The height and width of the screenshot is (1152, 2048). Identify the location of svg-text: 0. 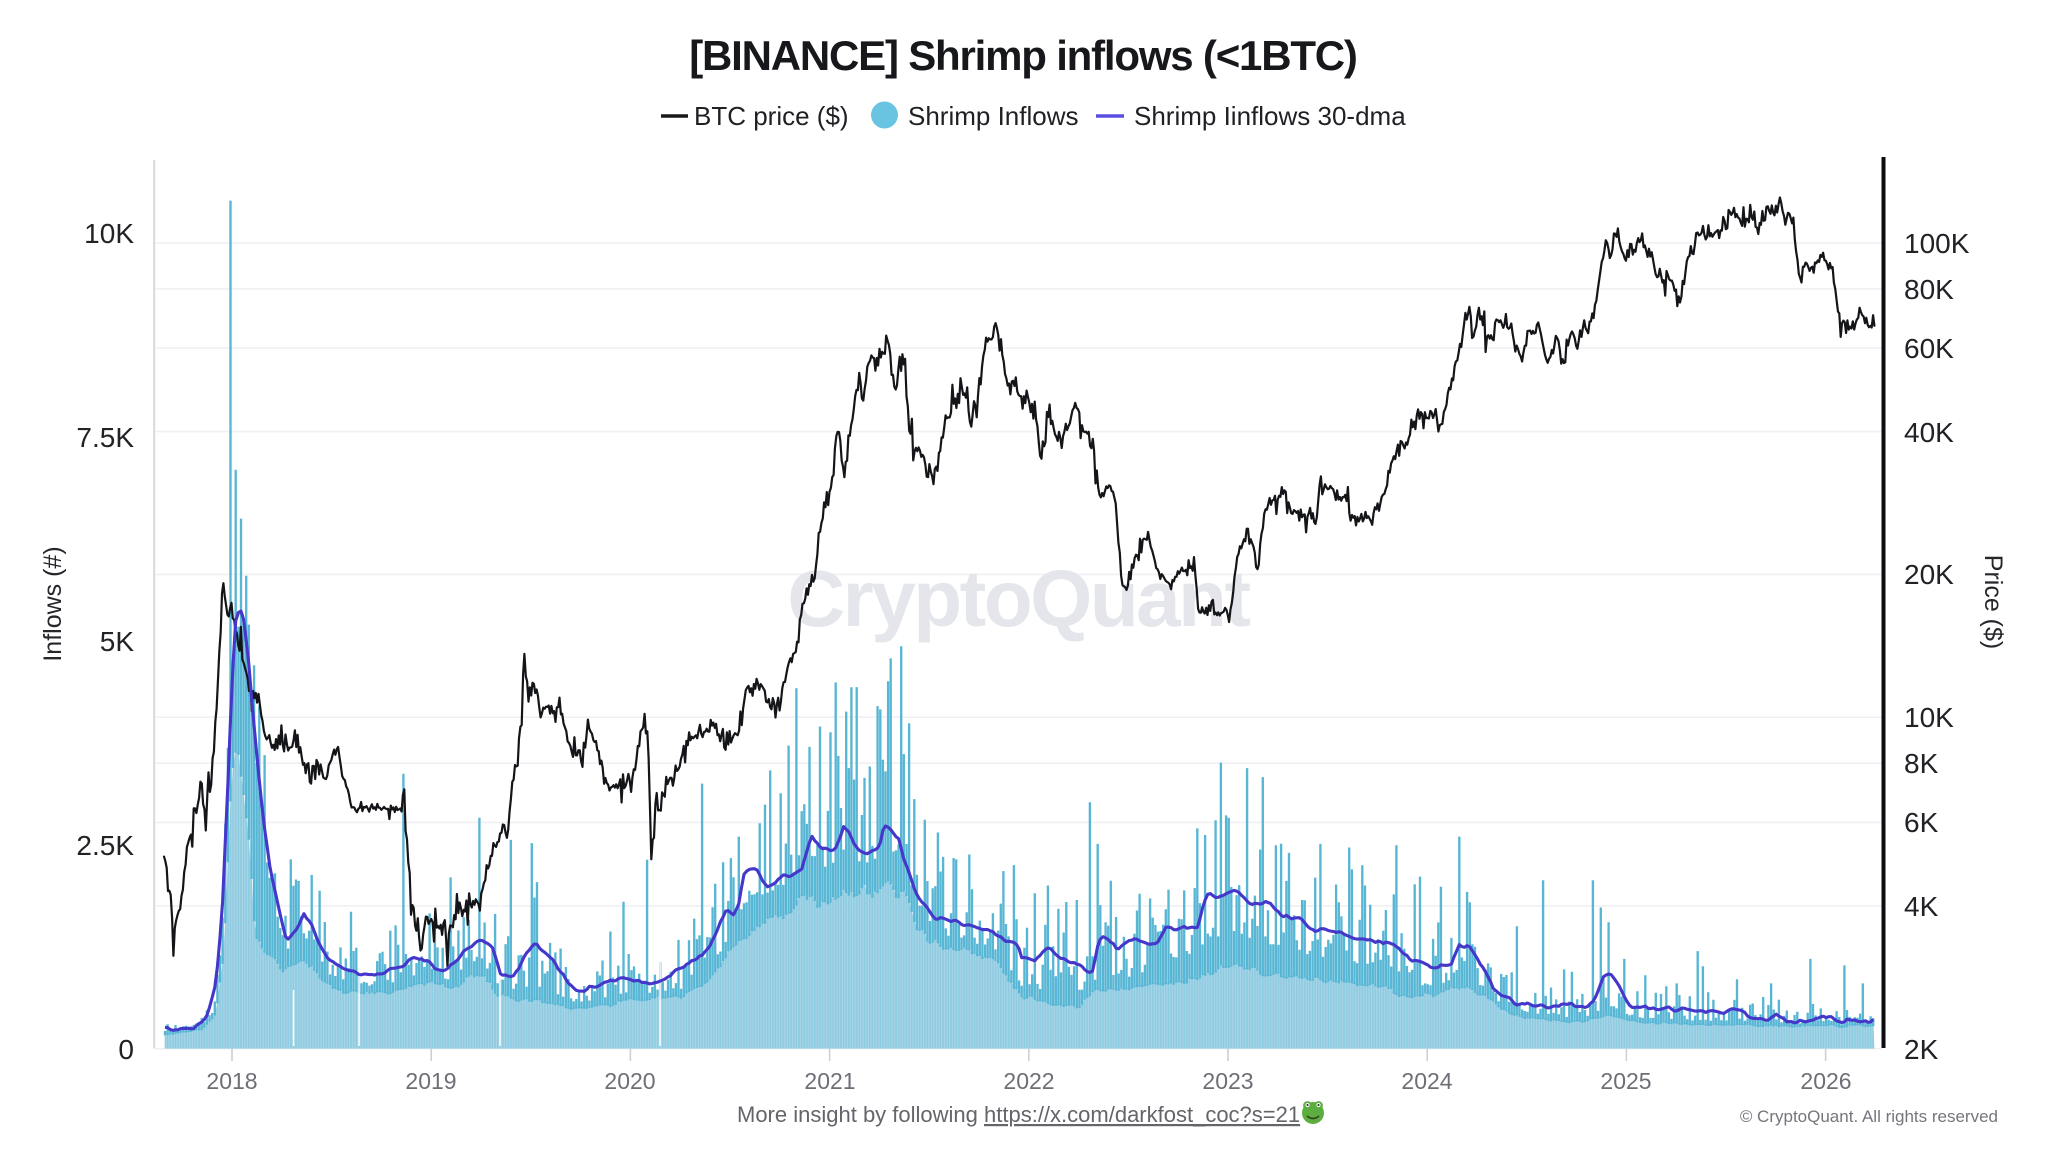
(126, 1049).